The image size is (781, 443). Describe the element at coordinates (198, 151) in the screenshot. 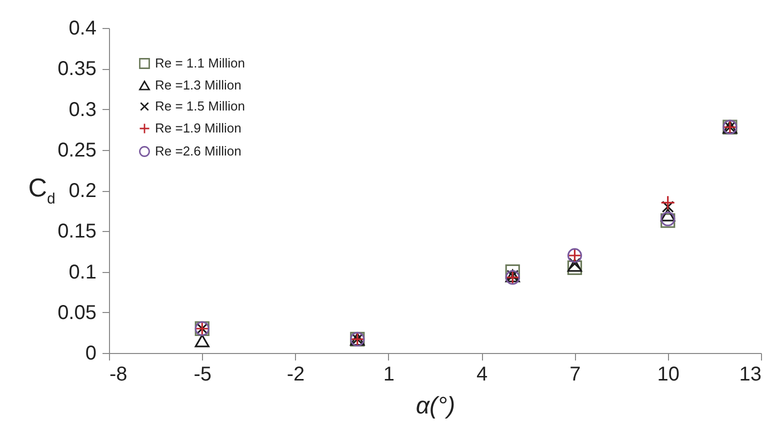

I see `legend-label: Re =2.6 Million` at that location.